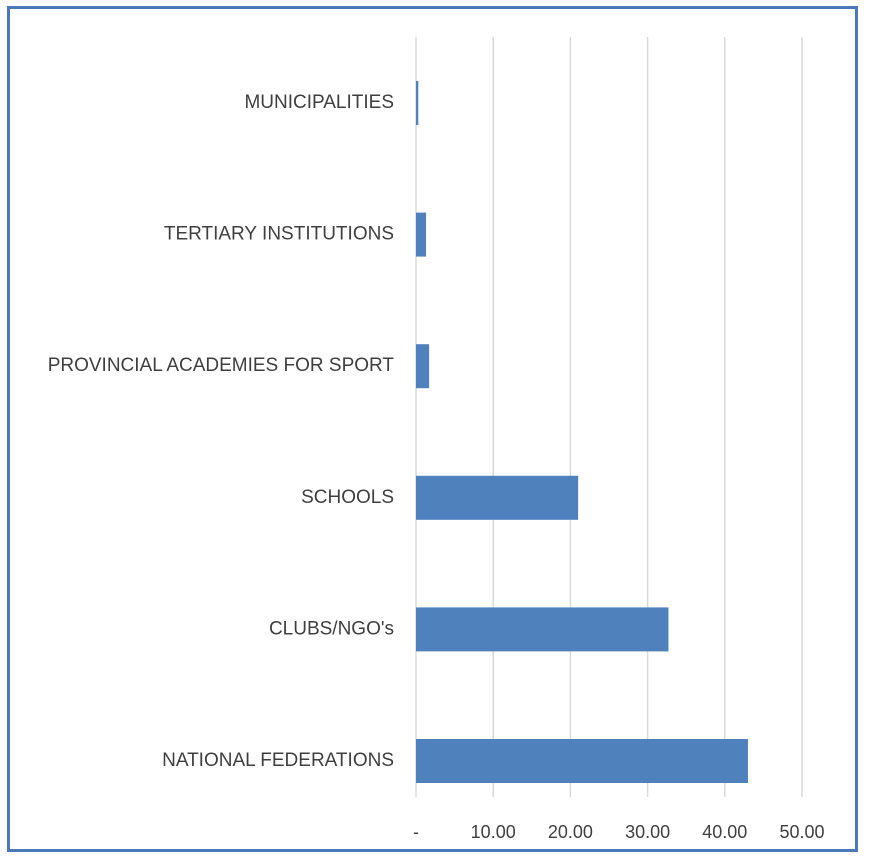 This screenshot has height=863, width=870. What do you see at coordinates (221, 365) in the screenshot?
I see `category-label: PROVINCIAL ACADEMIES FOR SPORT` at bounding box center [221, 365].